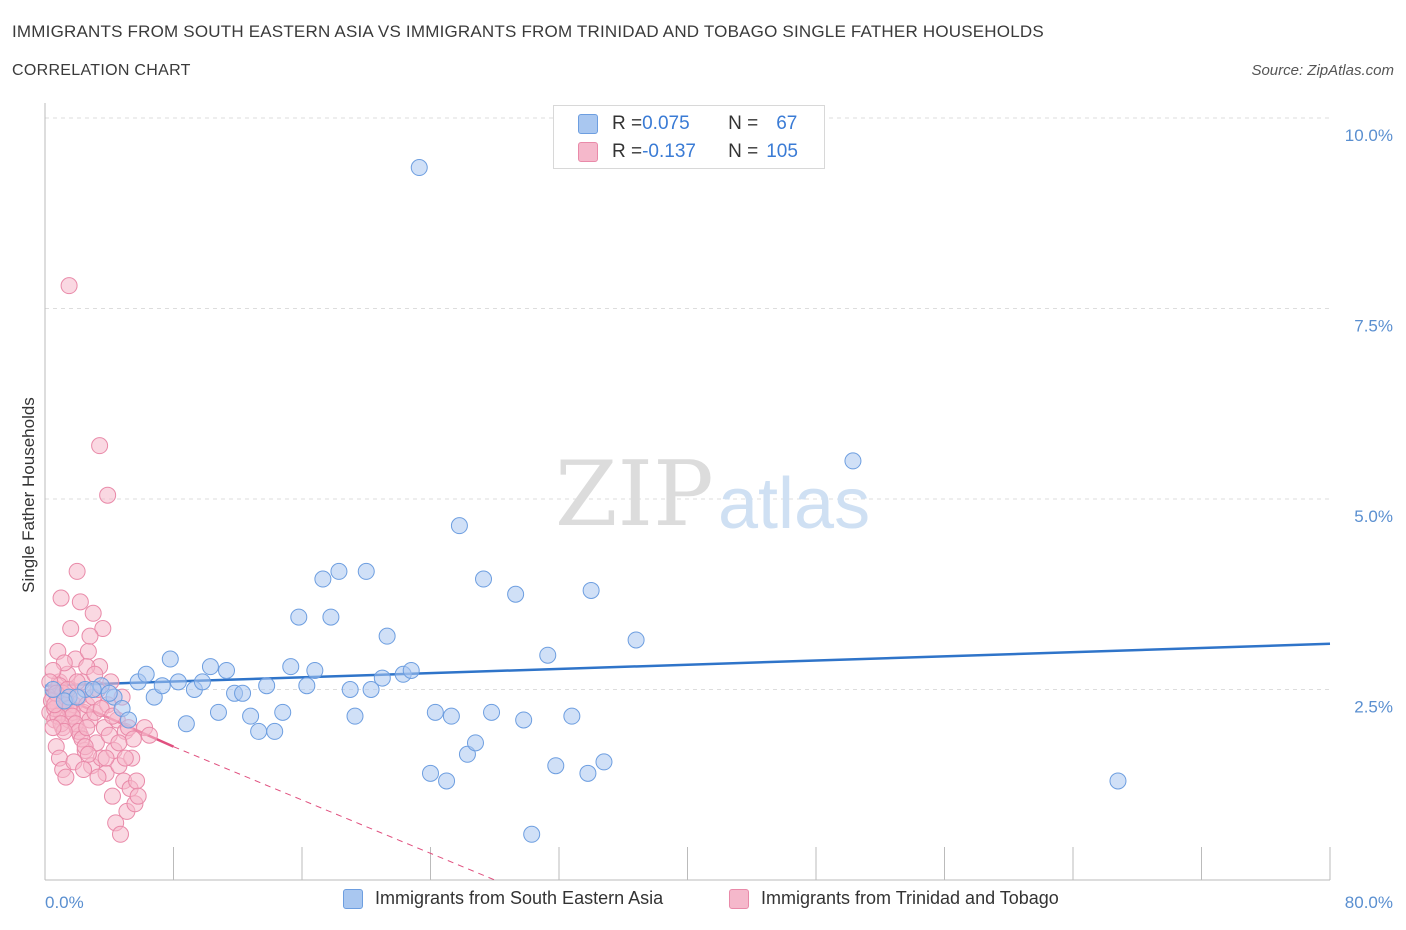 The width and height of the screenshot is (1406, 930). Describe the element at coordinates (627, 123) in the screenshot. I see `legend-r-label: R =` at that location.